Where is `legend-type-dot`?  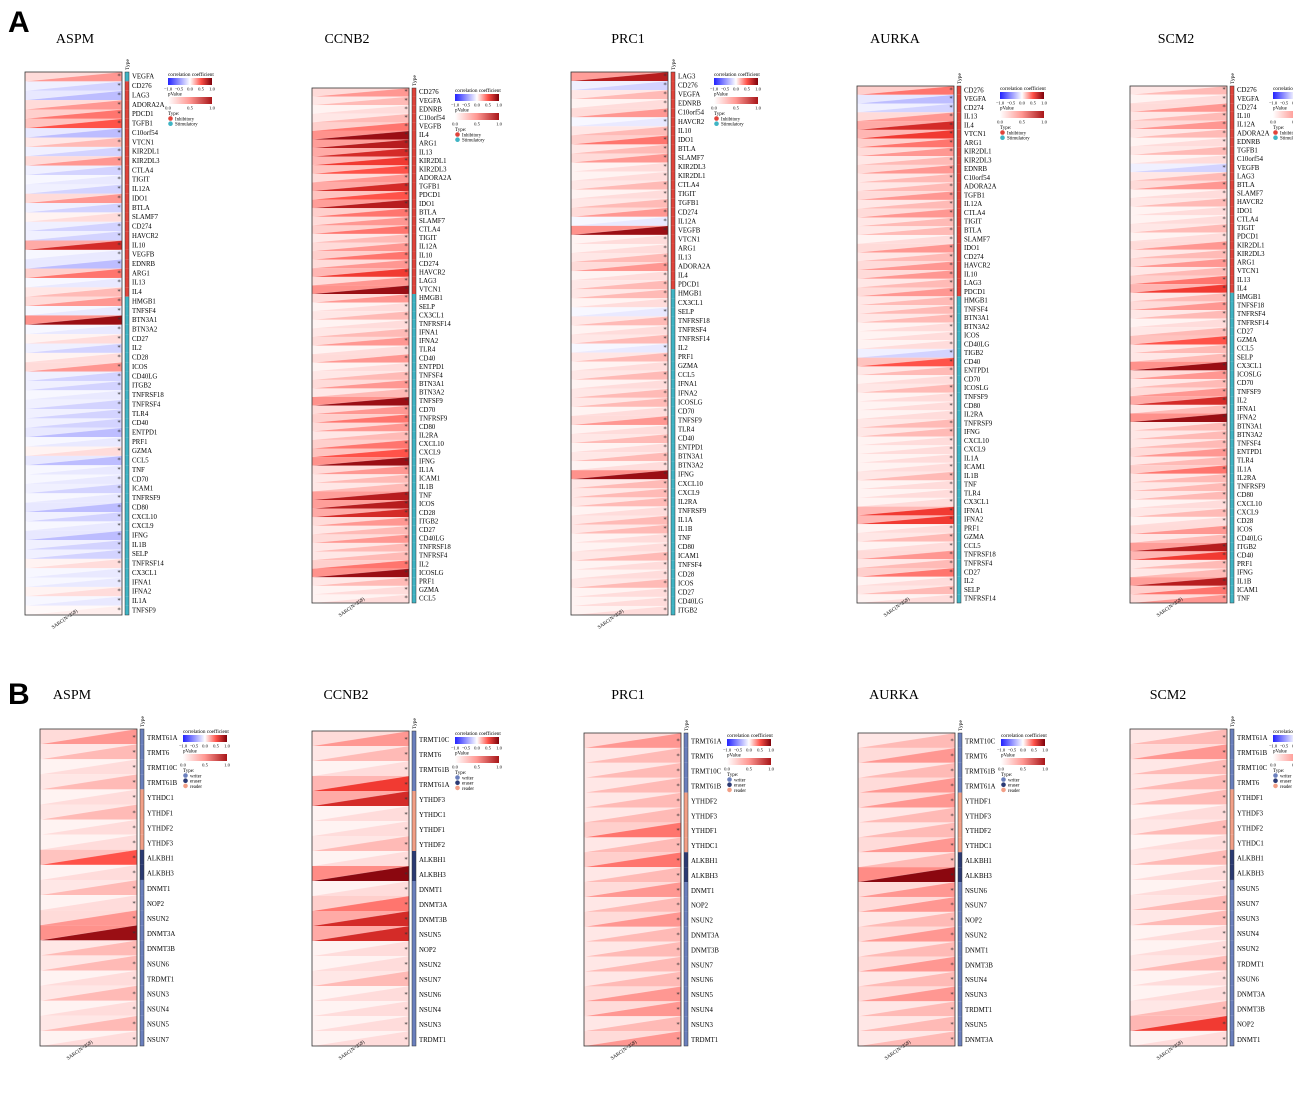
legend-type-dot is located at coordinates (170, 123).